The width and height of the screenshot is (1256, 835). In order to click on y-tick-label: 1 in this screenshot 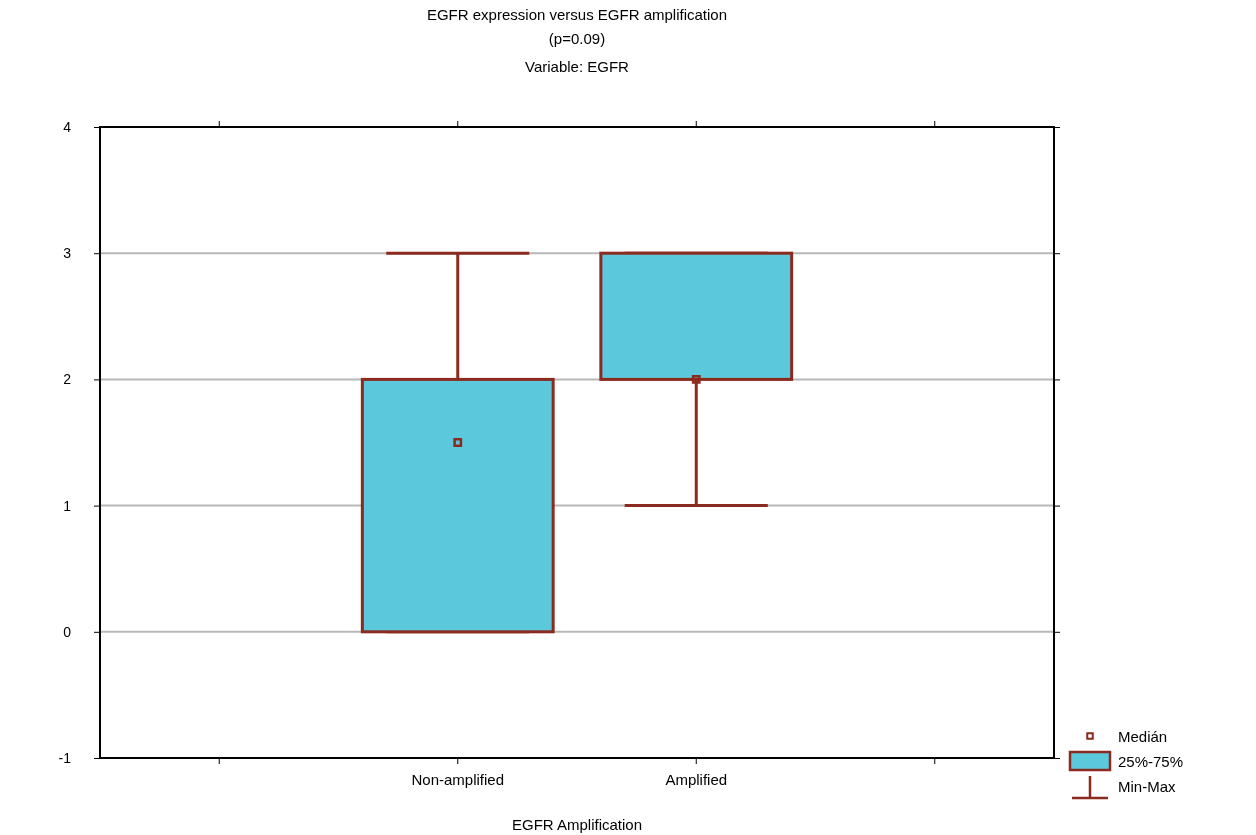, I will do `click(67, 505)`.